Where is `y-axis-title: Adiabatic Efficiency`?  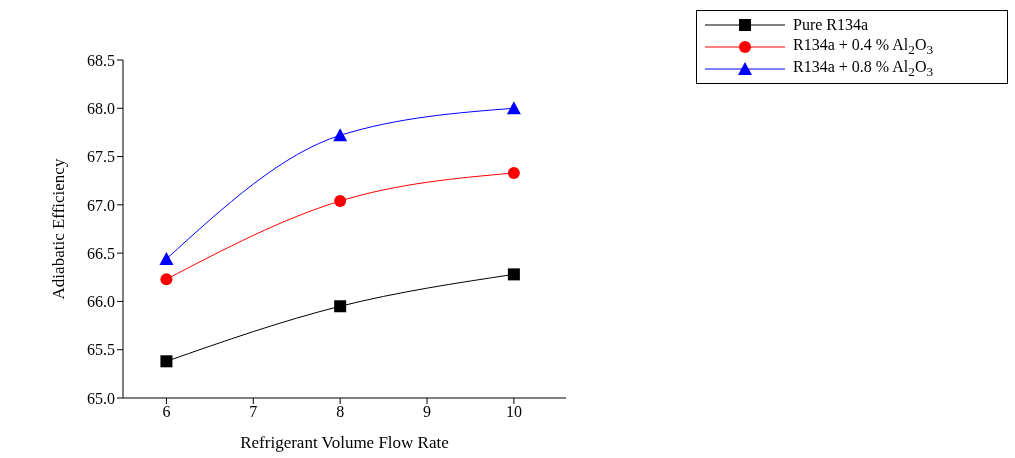 y-axis-title: Adiabatic Efficiency is located at coordinates (59, 229).